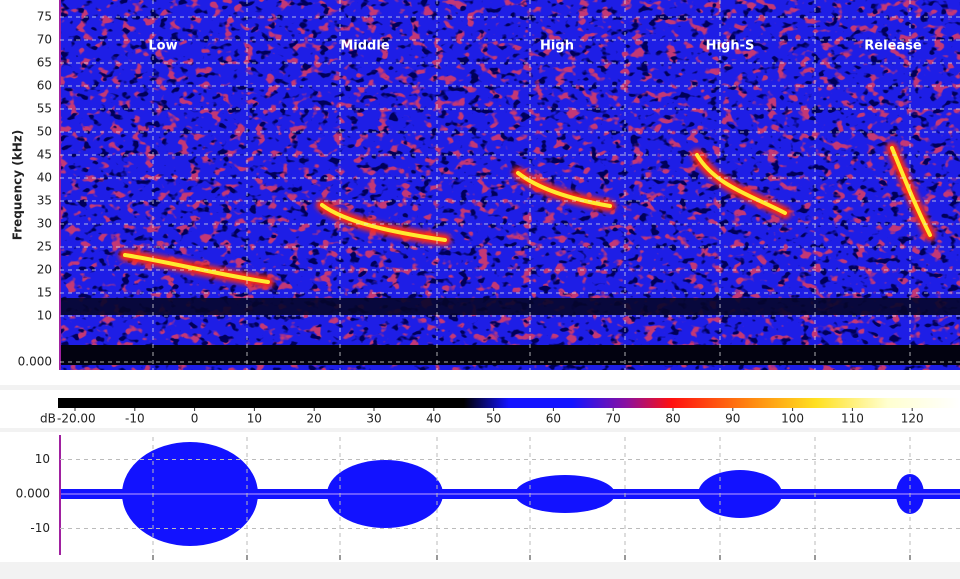 The image size is (960, 579). I want to click on waveform-tick-label: 0.000, so click(33, 494).